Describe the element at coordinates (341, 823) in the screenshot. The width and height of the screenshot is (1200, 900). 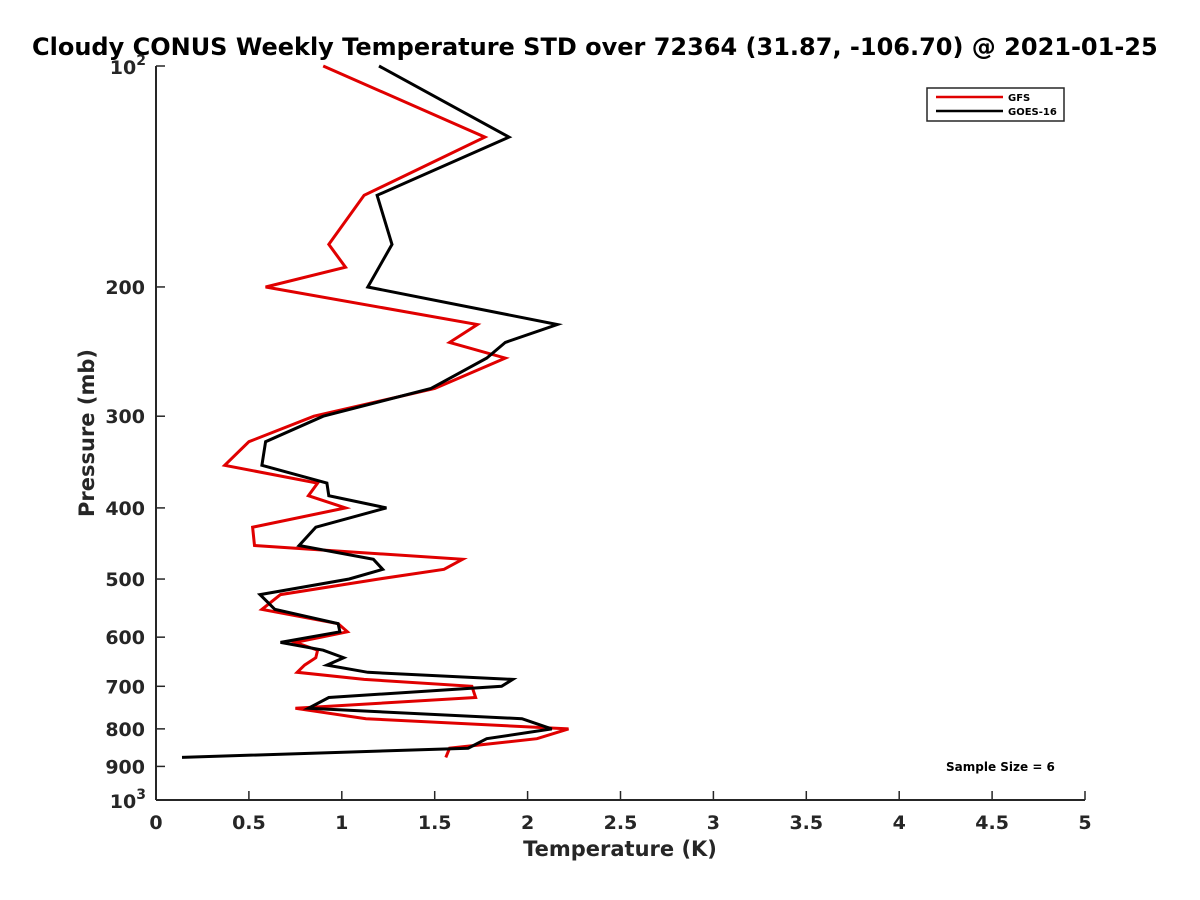
I see `x-tick-label: 1` at that location.